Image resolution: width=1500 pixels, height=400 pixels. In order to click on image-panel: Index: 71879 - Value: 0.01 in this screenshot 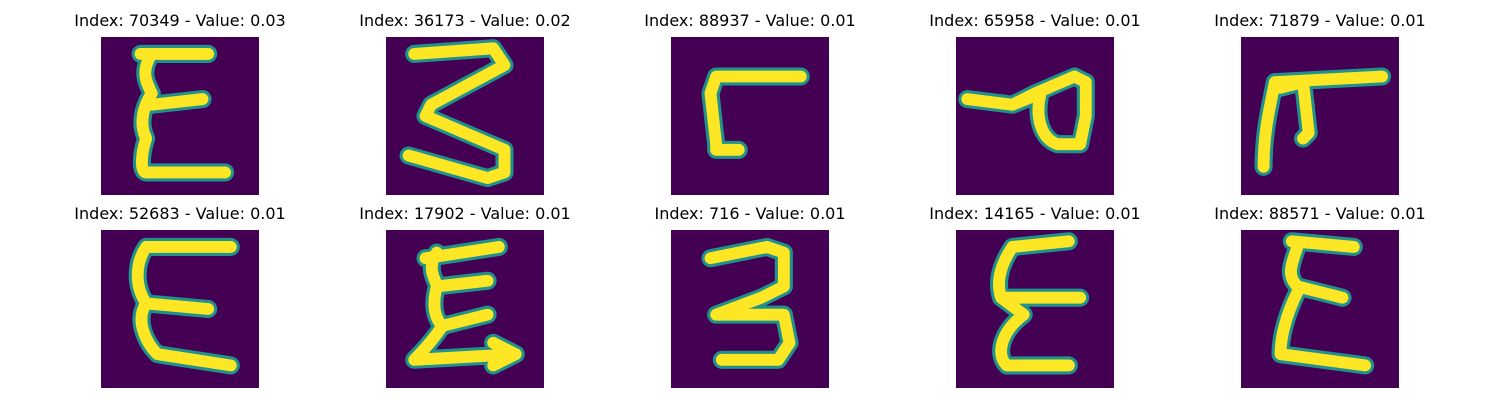, I will do `click(1320, 102)`.